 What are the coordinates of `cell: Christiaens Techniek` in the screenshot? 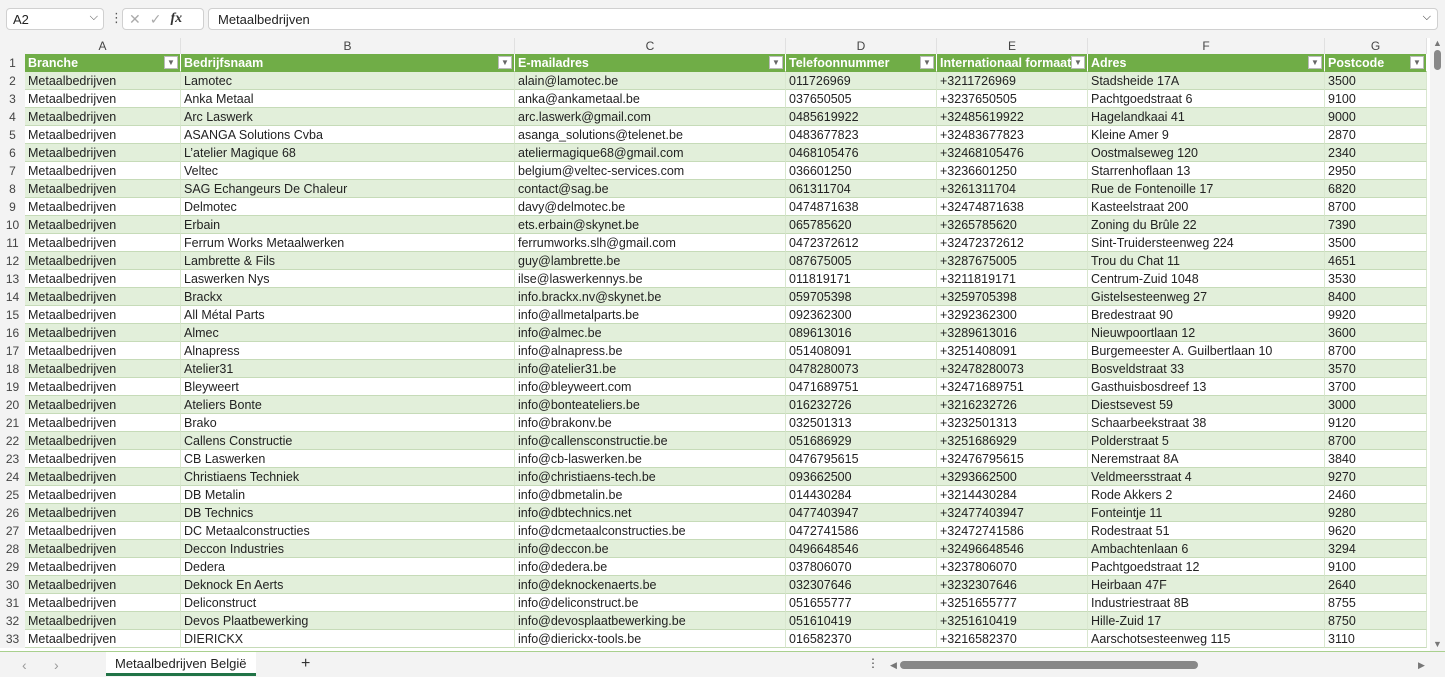 It's located at (348, 477).